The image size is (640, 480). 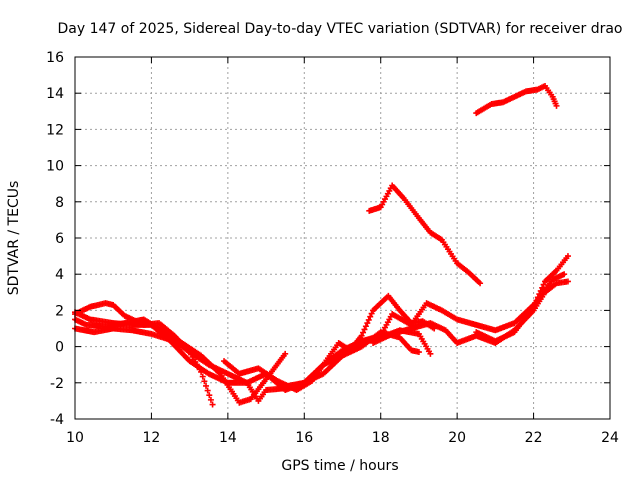 What do you see at coordinates (534, 438) in the screenshot?
I see `x-tick-label: 22` at bounding box center [534, 438].